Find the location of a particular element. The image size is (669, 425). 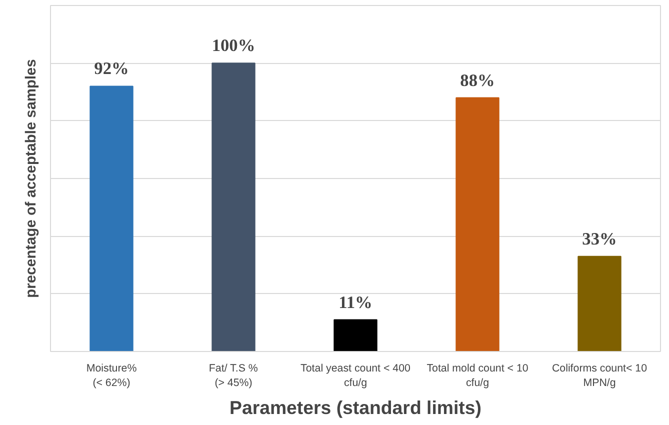

data-label: 92% is located at coordinates (111, 68).